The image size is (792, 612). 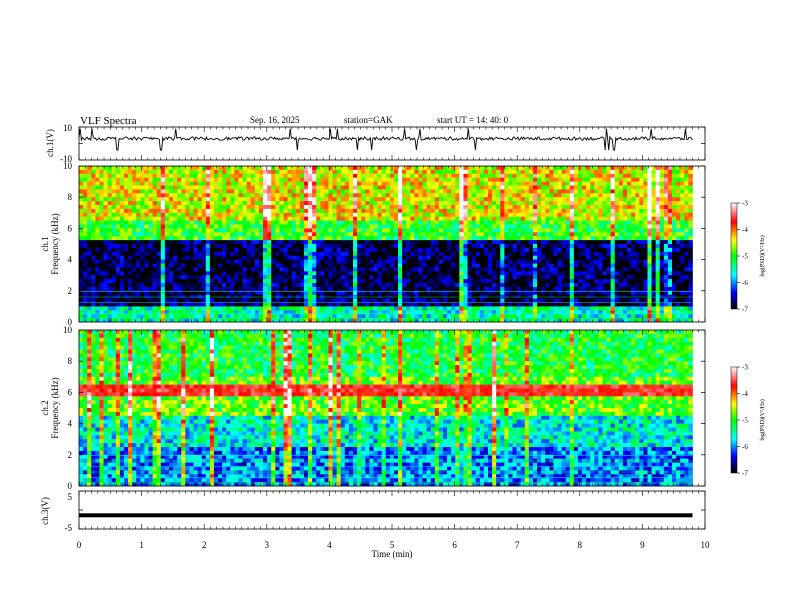 What do you see at coordinates (70, 361) in the screenshot?
I see `ch2-spec-ytick-label: 8` at bounding box center [70, 361].